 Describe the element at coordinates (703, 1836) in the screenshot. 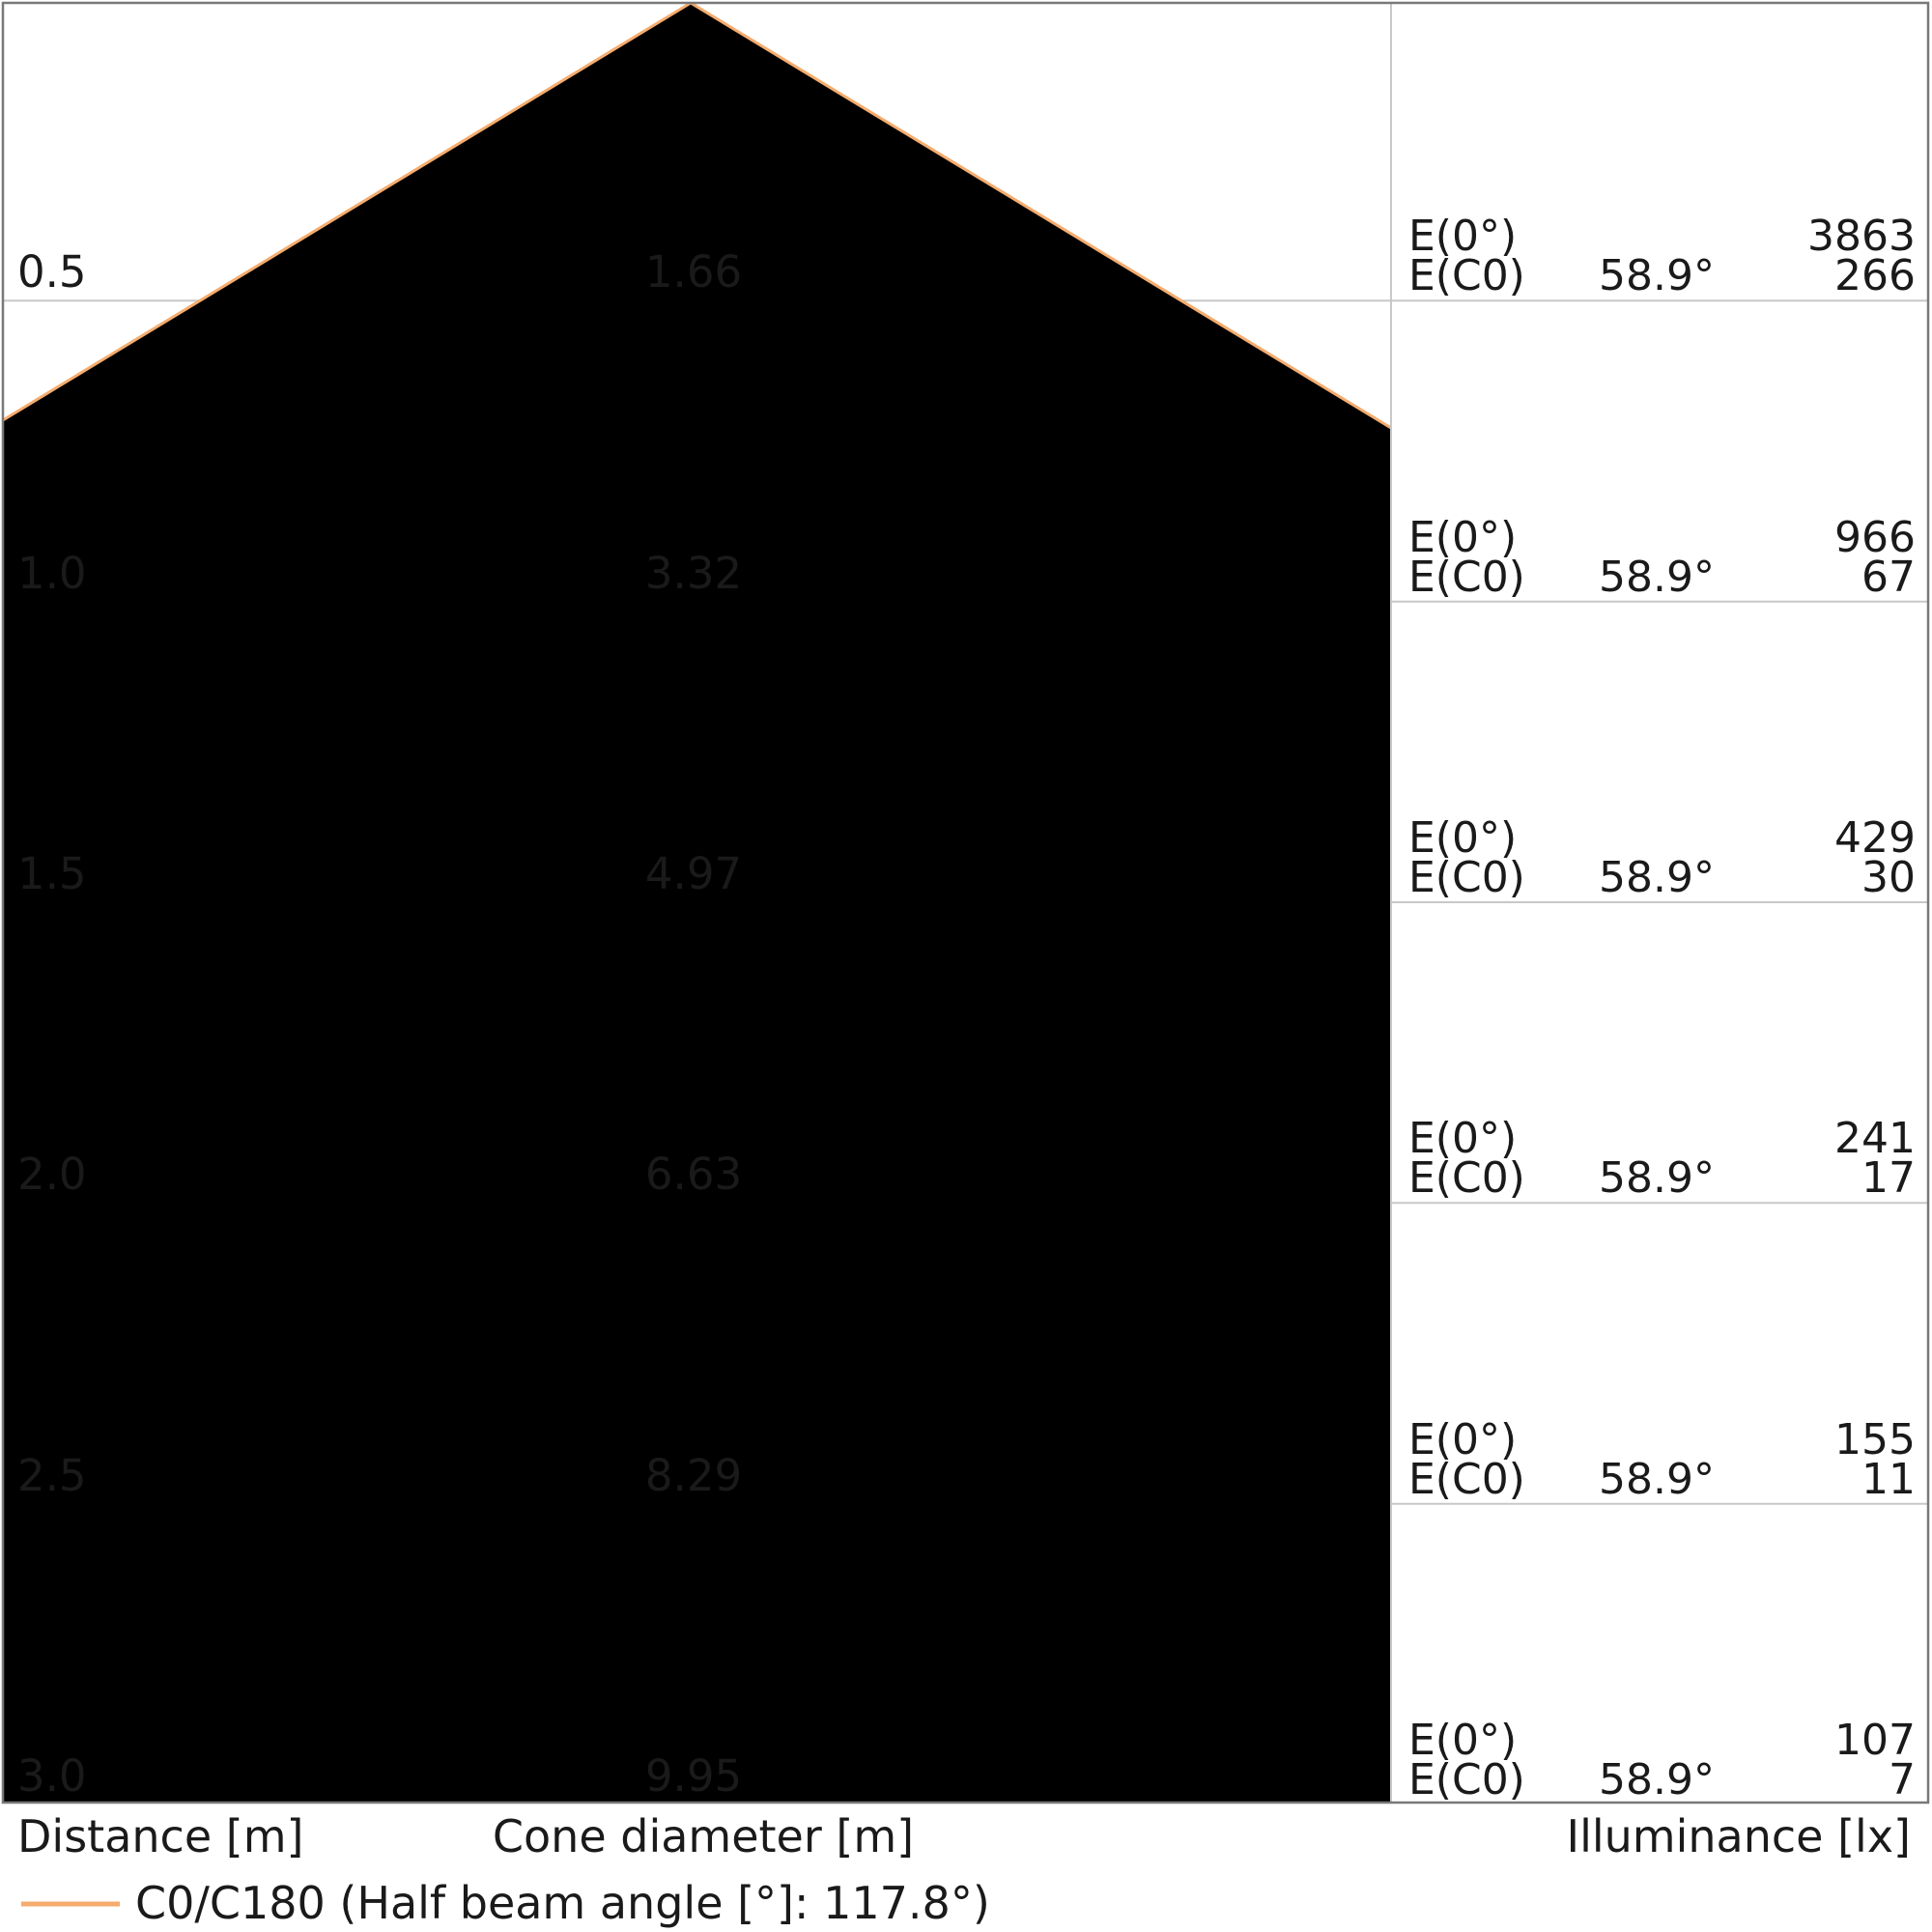

I see `cone-diameter-axis-label: Cone diameter [m]` at that location.